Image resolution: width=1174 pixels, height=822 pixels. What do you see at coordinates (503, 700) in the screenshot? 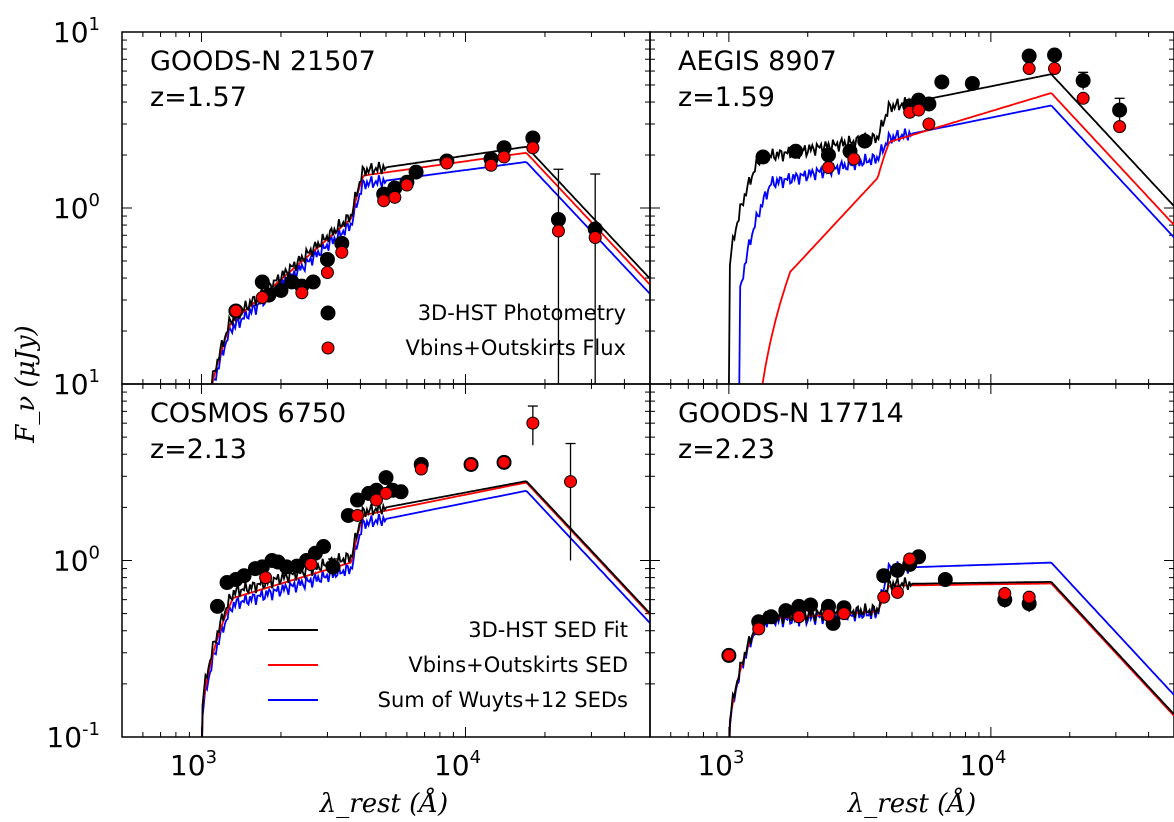
I see `legend-label-wuyts-sed: Sum of Wuyts+12 SEDs` at bounding box center [503, 700].